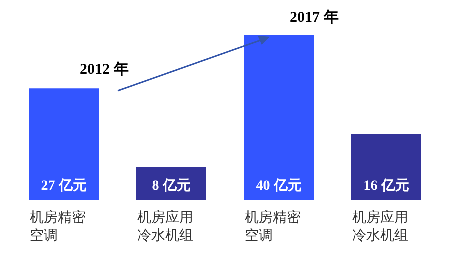 The width and height of the screenshot is (450, 269). Describe the element at coordinates (64, 186) in the screenshot. I see `data-label: 27 亿元` at that location.